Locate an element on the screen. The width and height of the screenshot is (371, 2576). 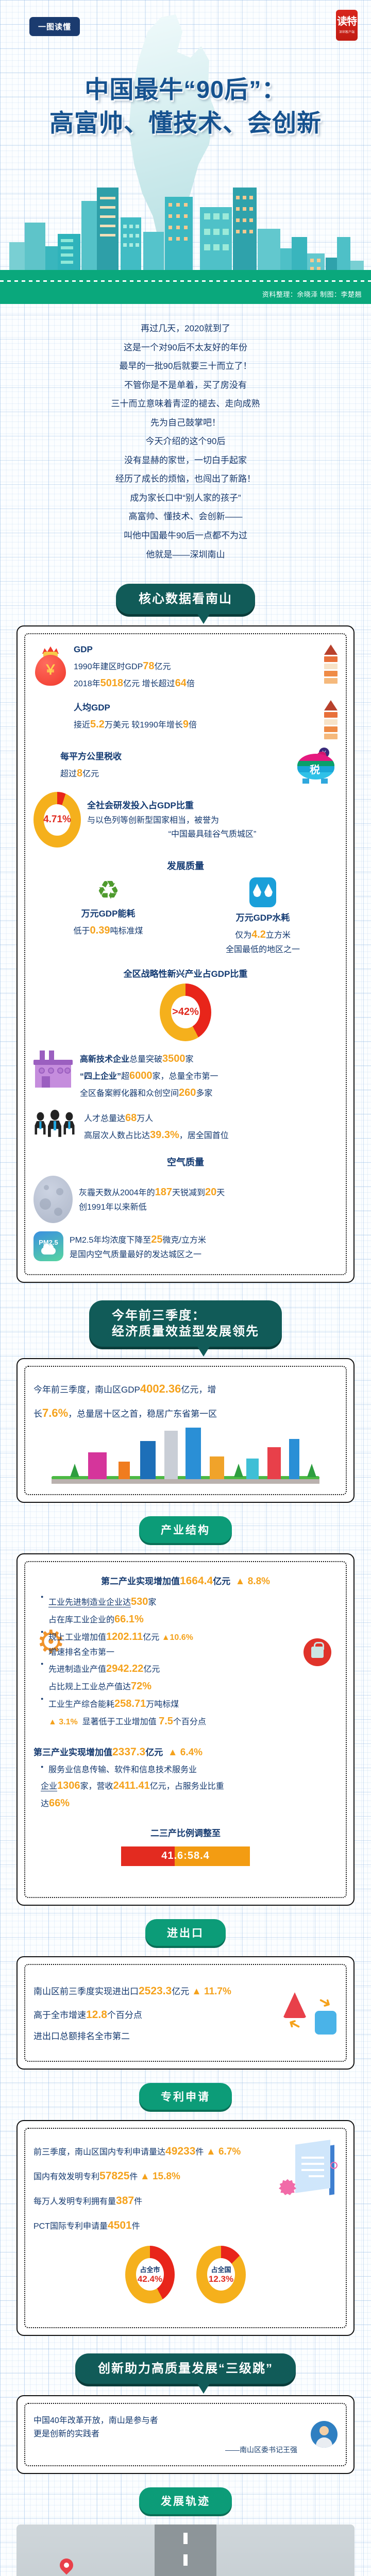
value: 260 is located at coordinates (187, 1092).